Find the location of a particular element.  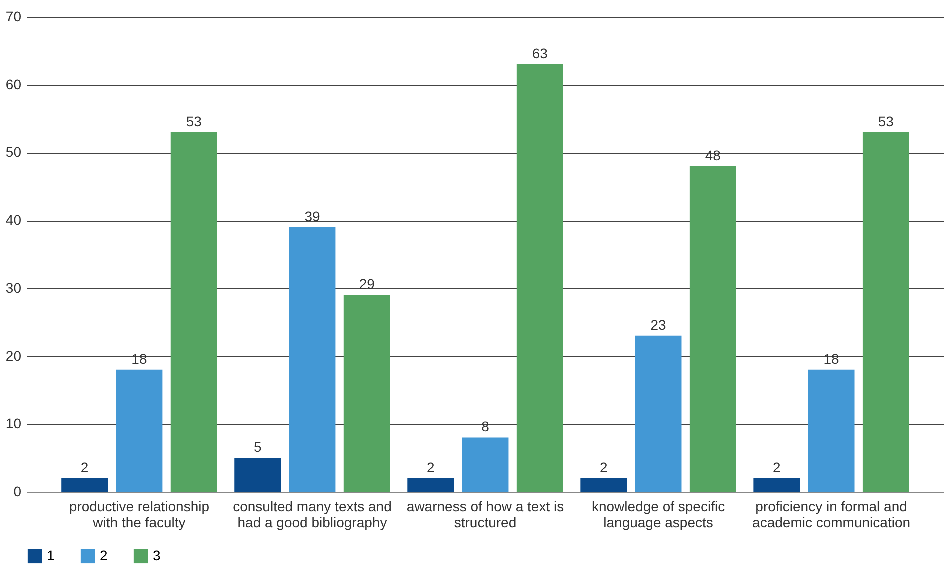

y-tick-label: 70 is located at coordinates (14, 16).